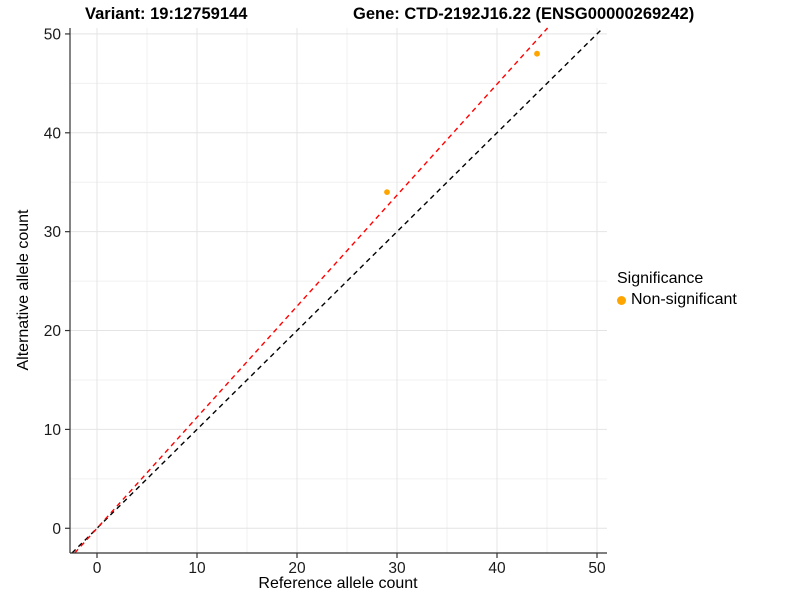 The image size is (800, 600). Describe the element at coordinates (53, 430) in the screenshot. I see `y-tick-label: 10` at that location.